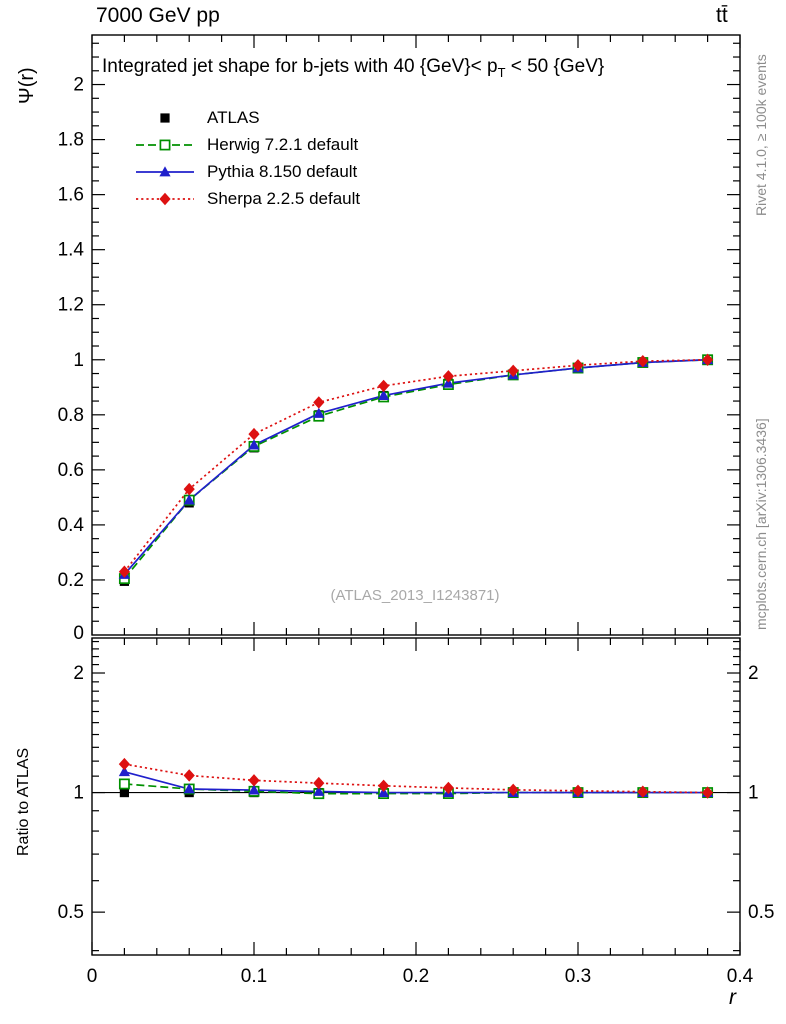 This screenshot has height=1024, width=786. What do you see at coordinates (415, 595) in the screenshot?
I see `analysis-id-watermark: (ATLAS_2013_I1243871)` at bounding box center [415, 595].